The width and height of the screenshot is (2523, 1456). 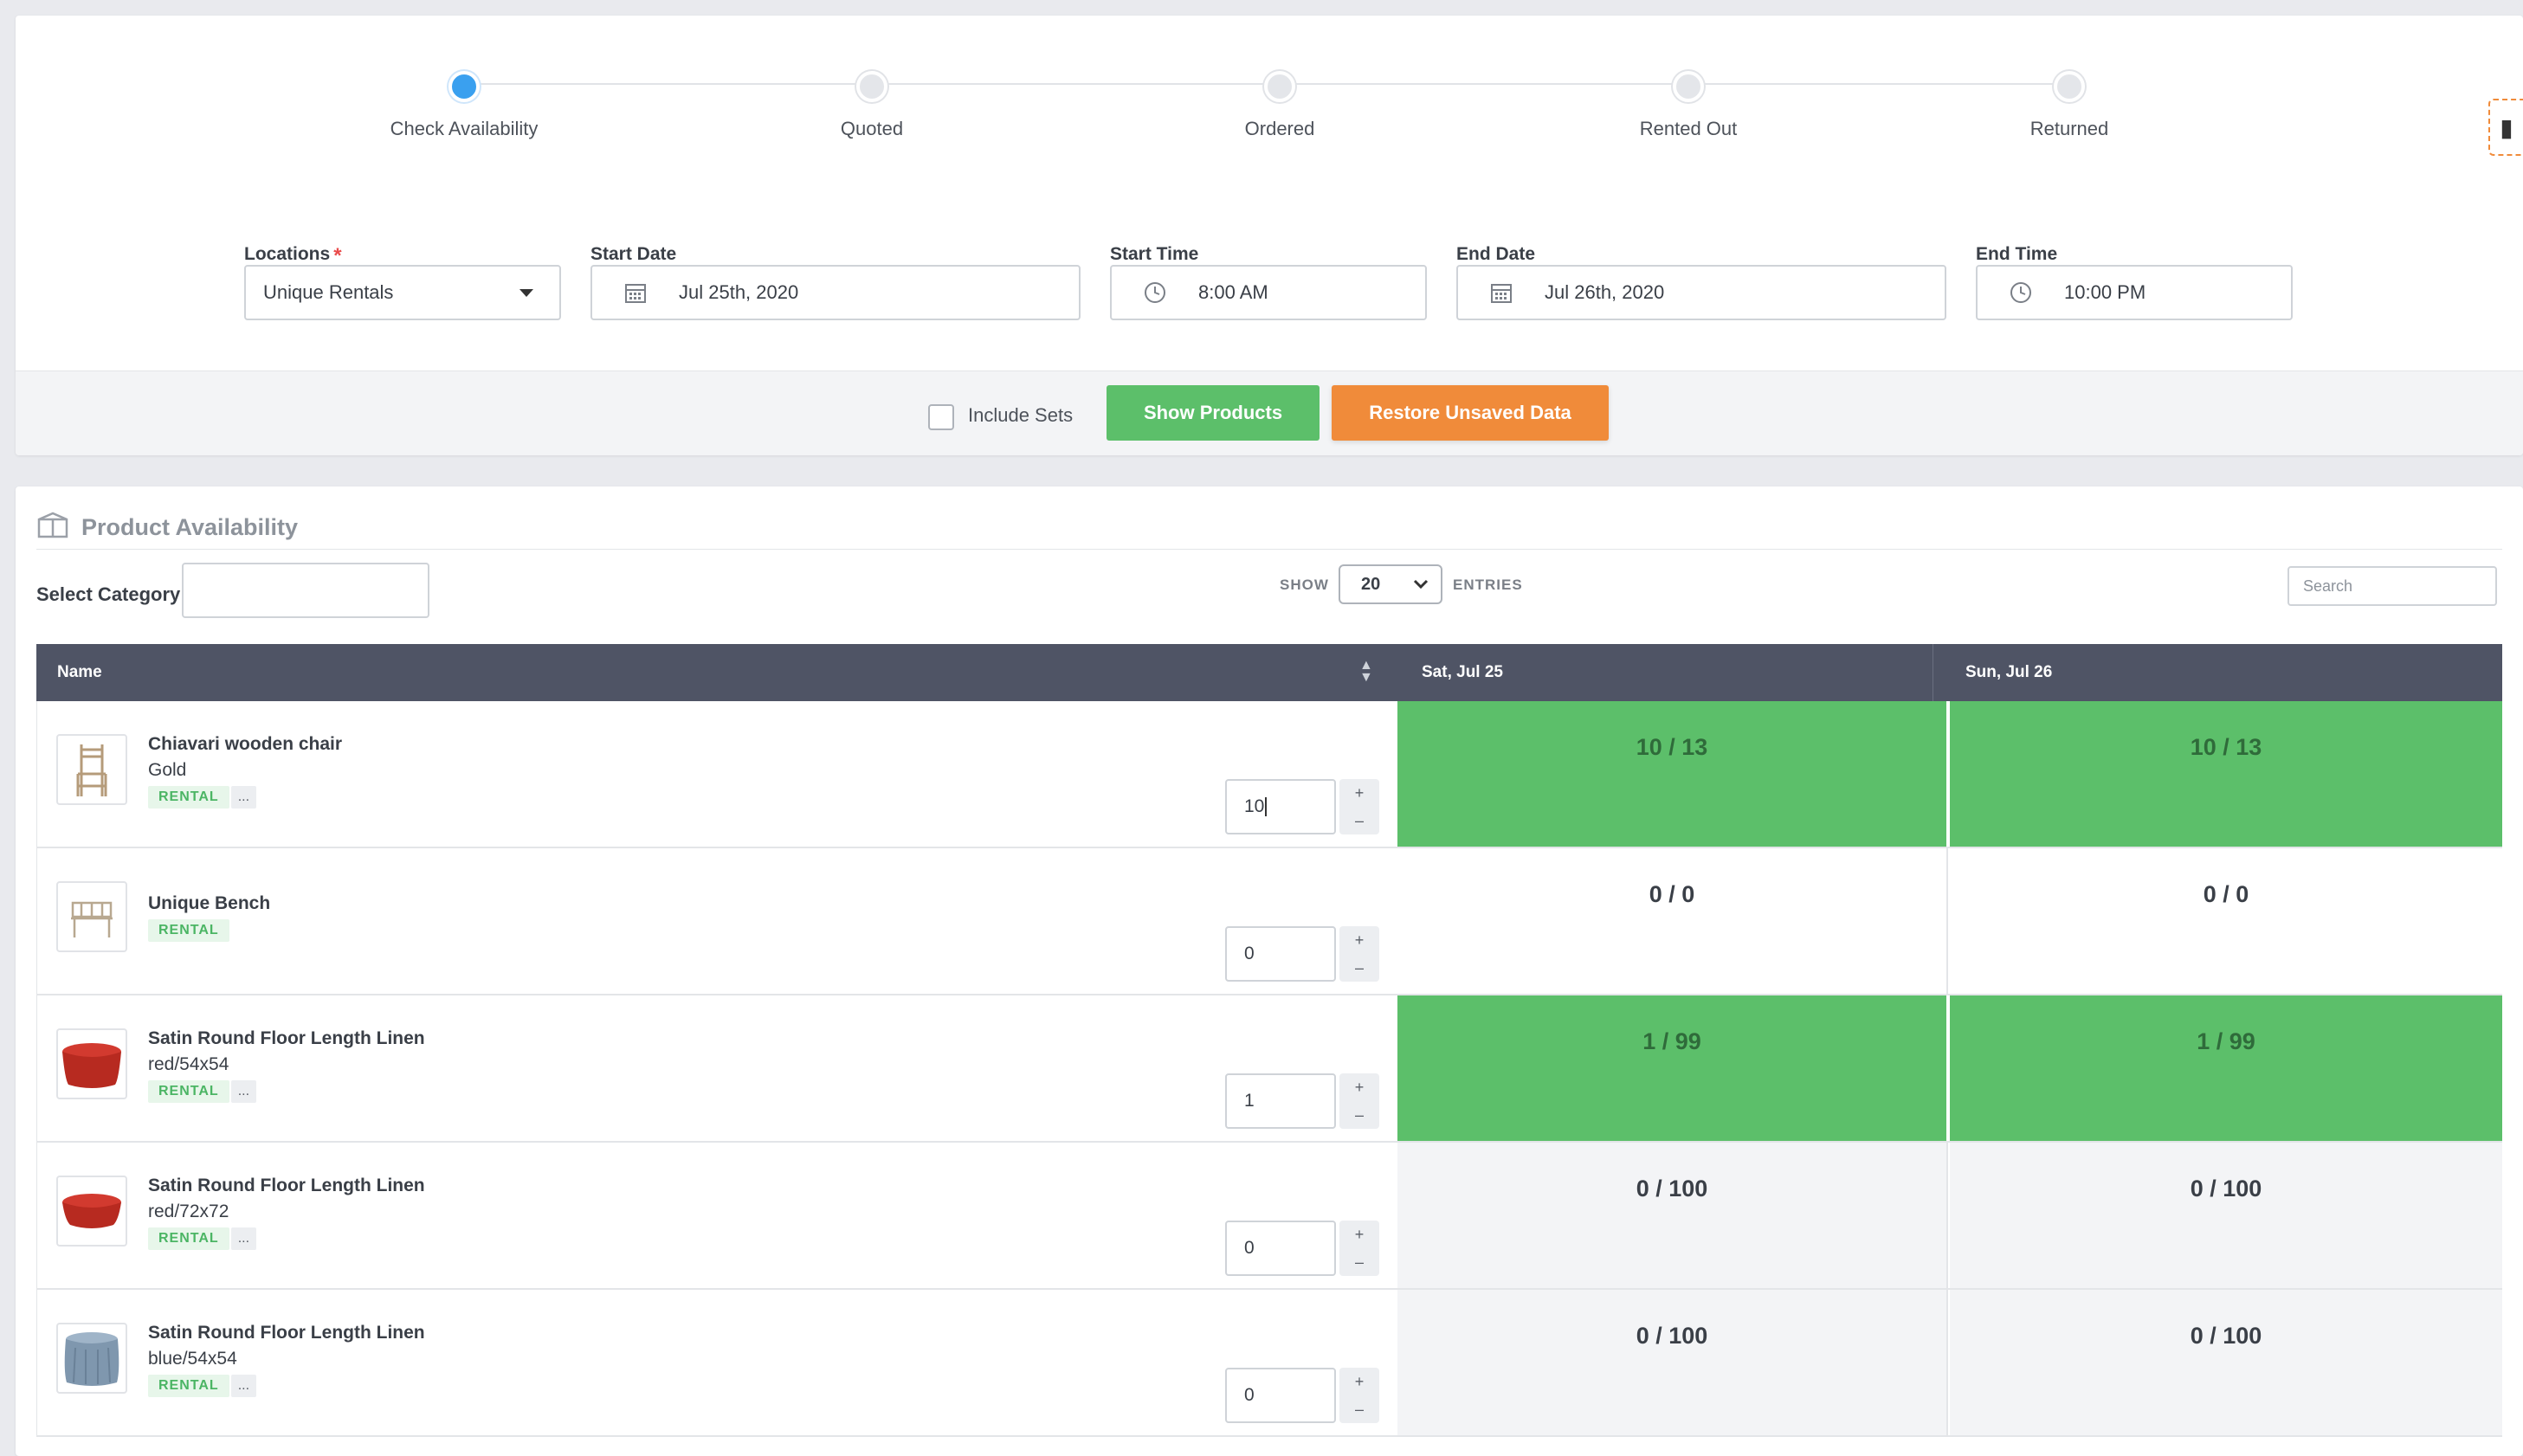 What do you see at coordinates (1496, 254) in the screenshot?
I see `end-date-label: End Date` at bounding box center [1496, 254].